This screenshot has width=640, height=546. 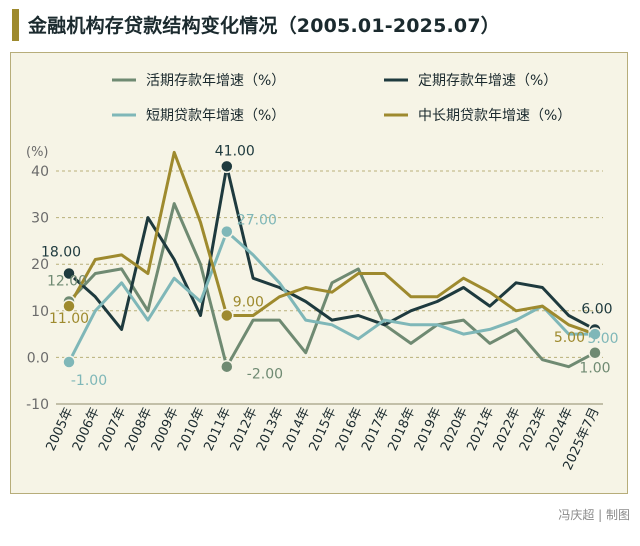 I want to click on data-label-3: -1.00, so click(x=89, y=381).